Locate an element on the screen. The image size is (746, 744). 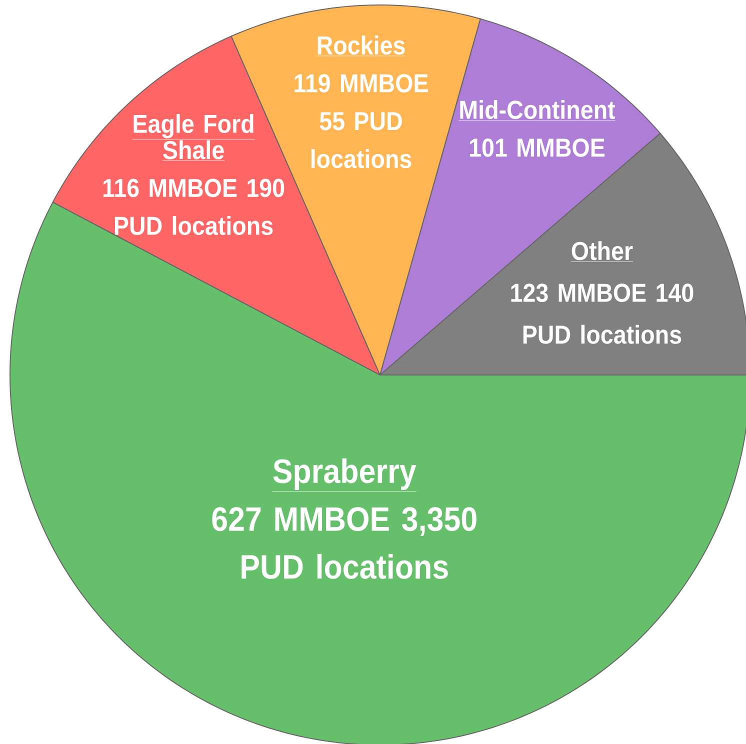
data-label: 627 MMBOE 3,350 PUD locations is located at coordinates (344, 543).